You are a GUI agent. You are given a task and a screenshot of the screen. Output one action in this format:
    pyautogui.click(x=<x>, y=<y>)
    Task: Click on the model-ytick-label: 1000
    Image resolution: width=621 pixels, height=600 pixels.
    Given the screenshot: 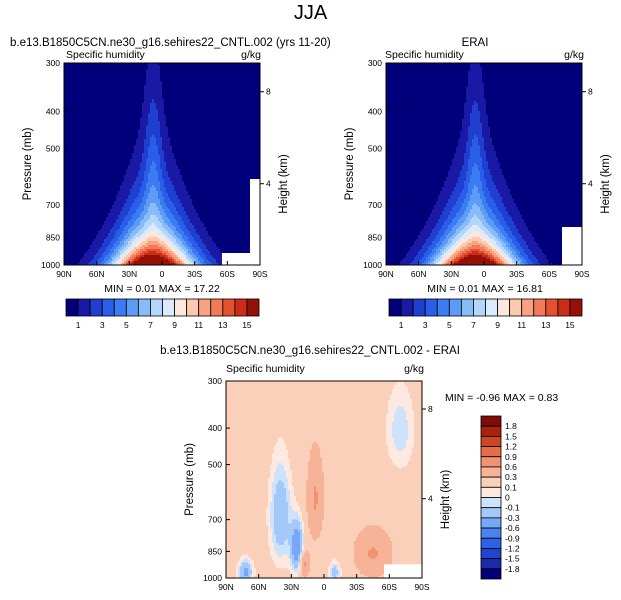 What is the action you would take?
    pyautogui.click(x=50, y=265)
    